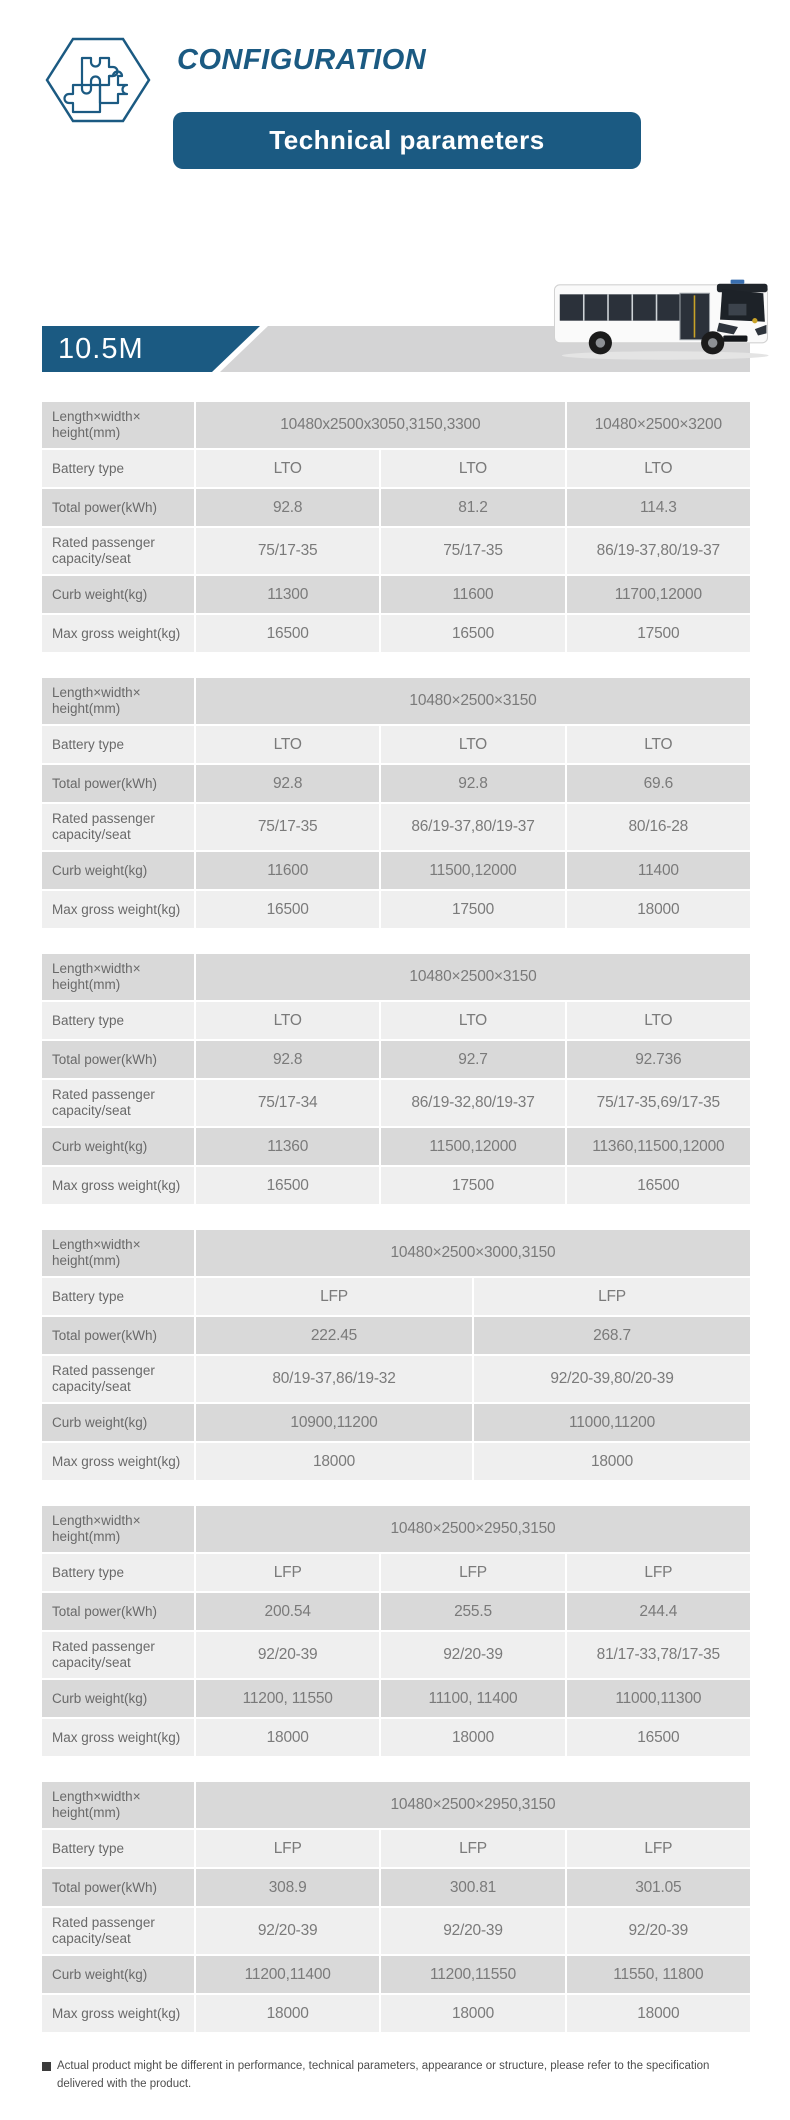 The height and width of the screenshot is (2120, 790). I want to click on spec-value-cell: 10480×2500×2950,3150, so click(473, 1529).